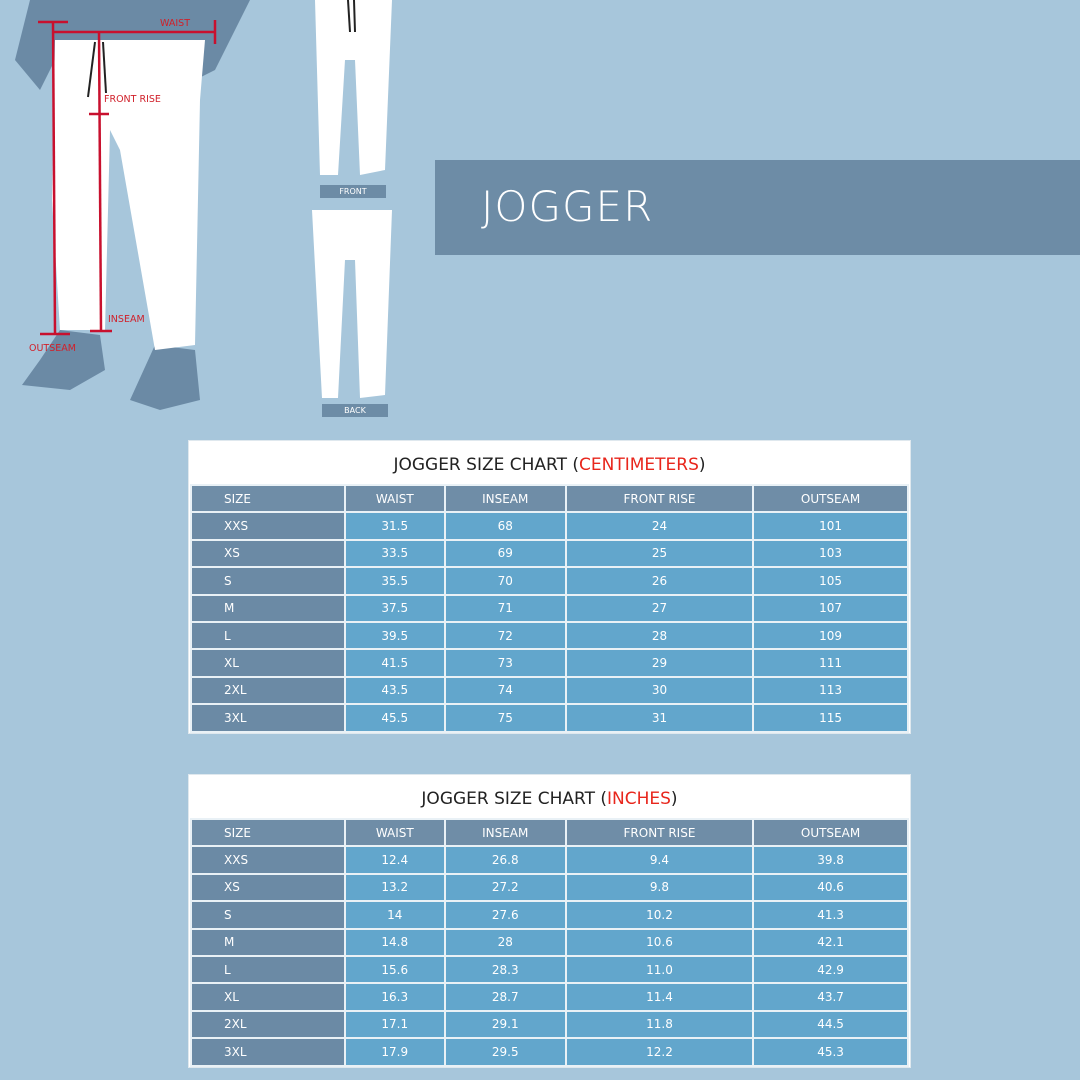  What do you see at coordinates (127, 178) in the screenshot?
I see `measurement-lines` at bounding box center [127, 178].